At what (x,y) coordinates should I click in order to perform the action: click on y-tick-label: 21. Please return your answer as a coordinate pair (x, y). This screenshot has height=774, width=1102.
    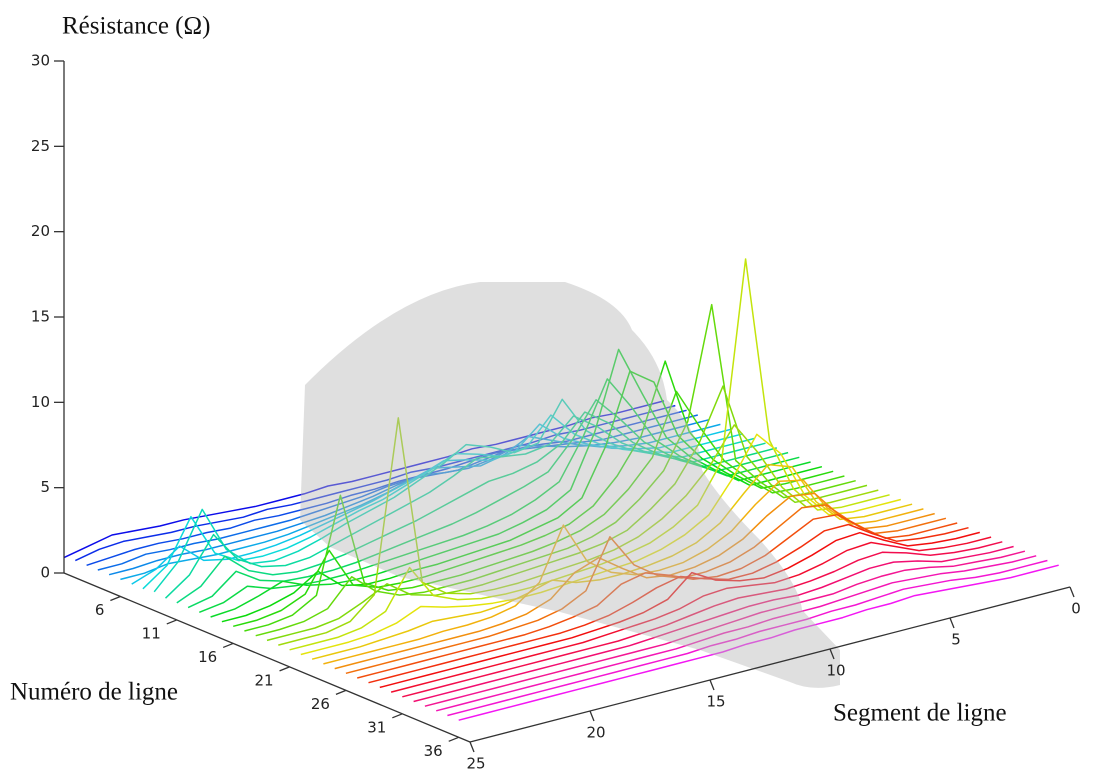
    Looking at the image, I should click on (263, 680).